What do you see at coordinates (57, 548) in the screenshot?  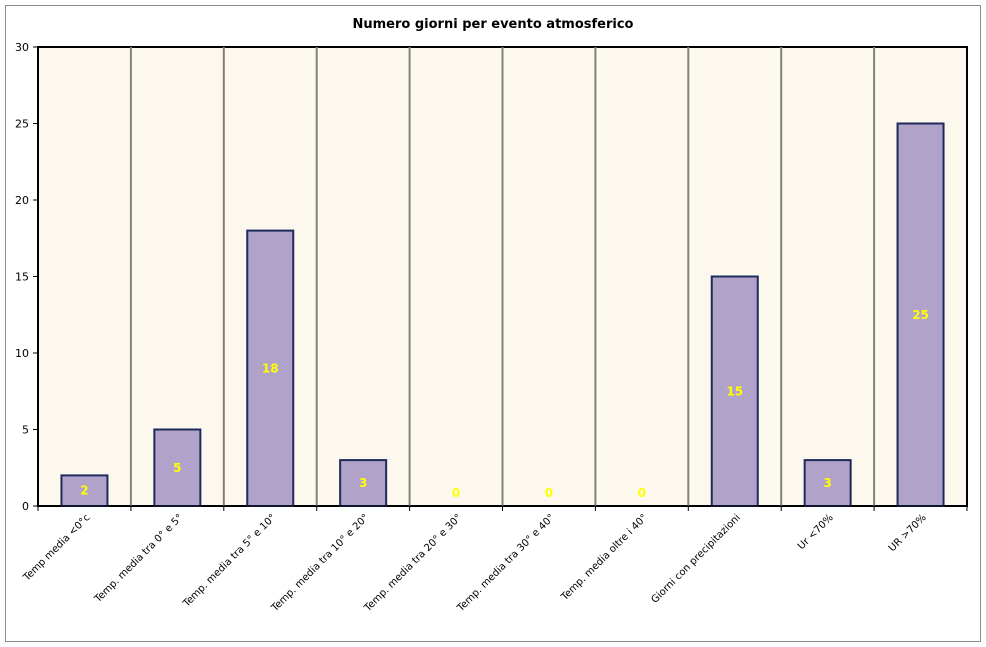 I see `x-tick-label: Temp media <0°c` at bounding box center [57, 548].